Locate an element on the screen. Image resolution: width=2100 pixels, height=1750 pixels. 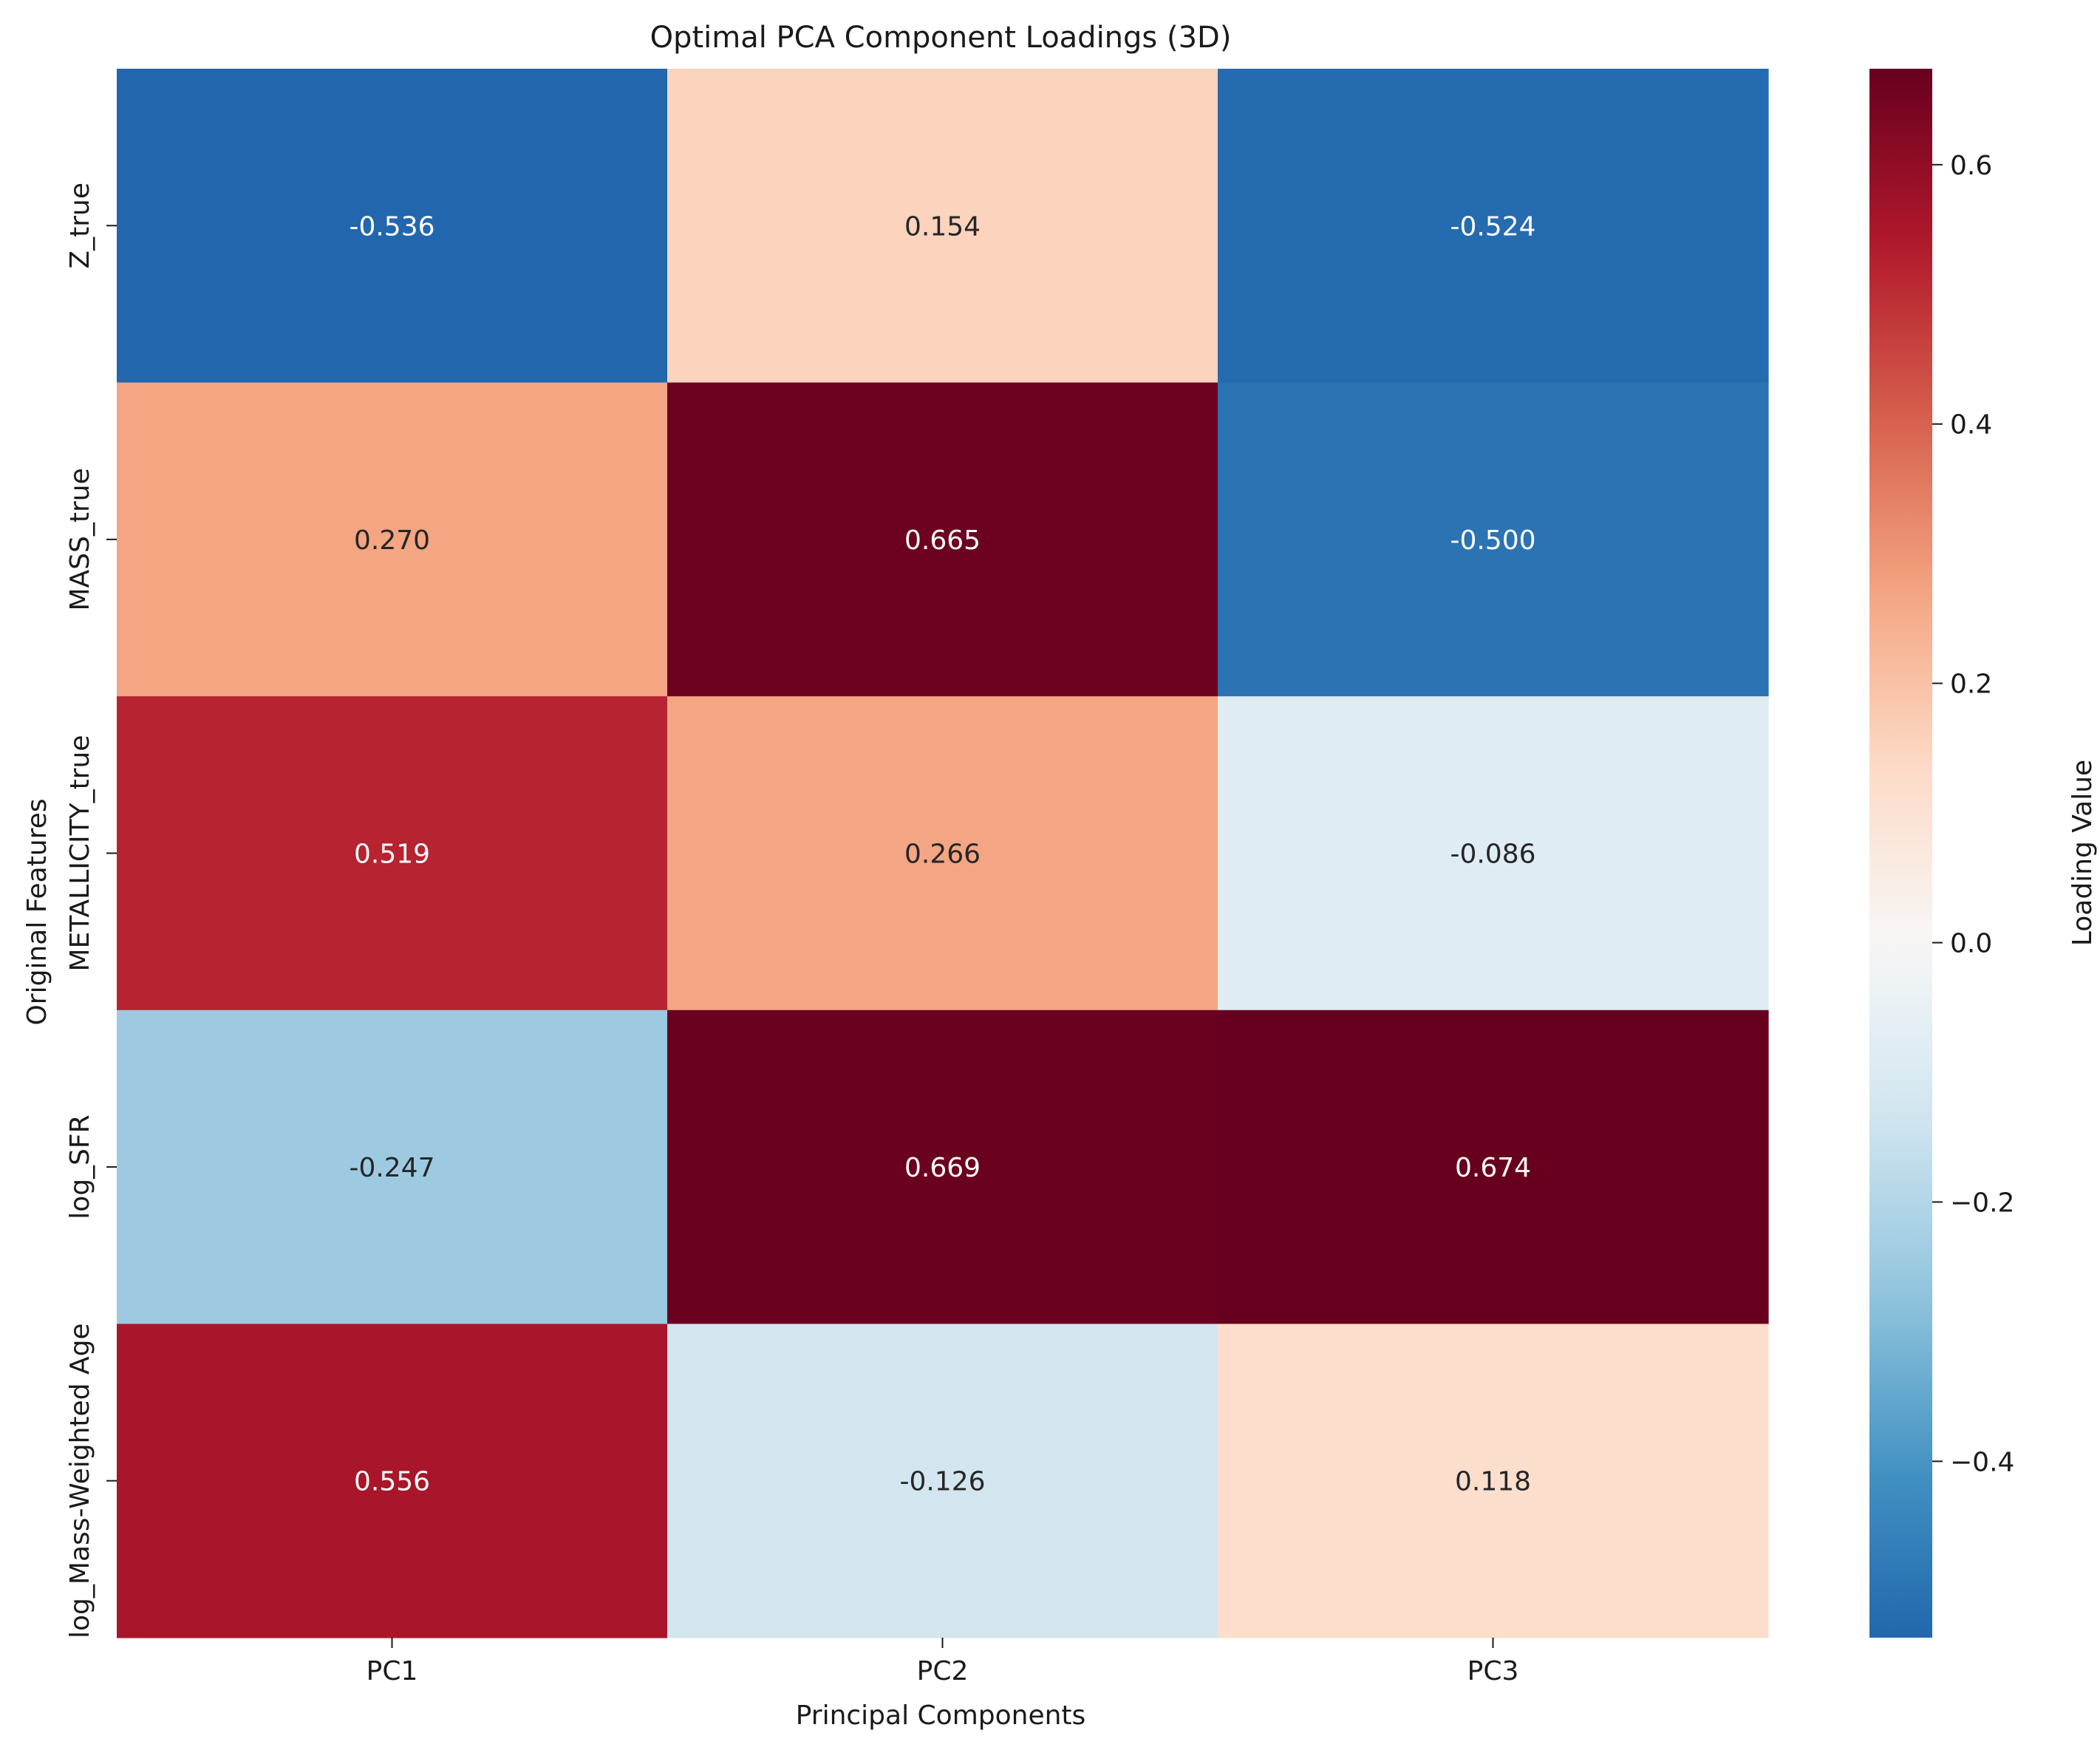
cell-value-label: -0.524 is located at coordinates (1492, 227).